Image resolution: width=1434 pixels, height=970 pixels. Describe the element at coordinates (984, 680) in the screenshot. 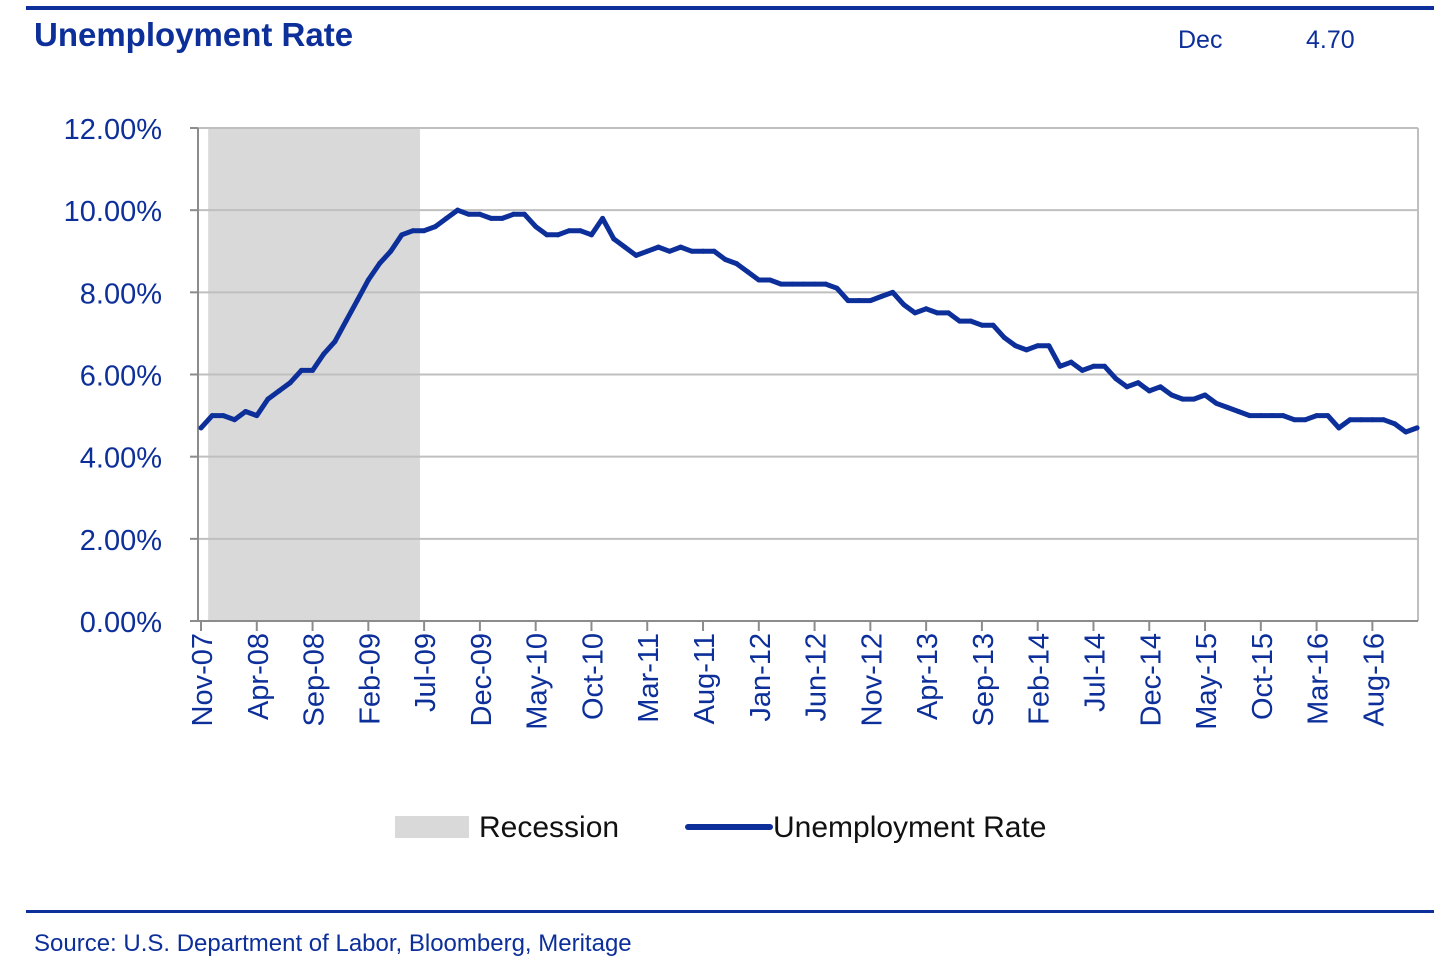

I see `x-tick-label: Sep-13` at that location.